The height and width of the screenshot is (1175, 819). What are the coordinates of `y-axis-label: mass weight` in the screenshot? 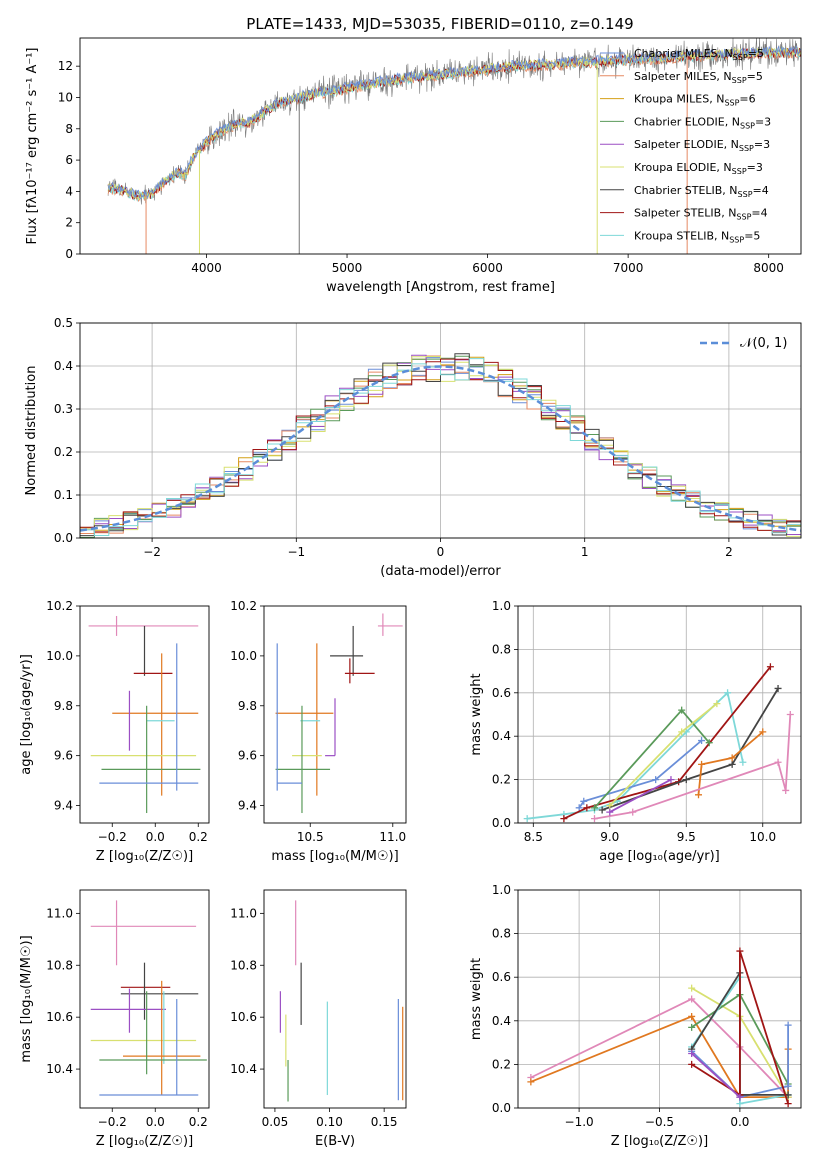 It's located at (476, 714).